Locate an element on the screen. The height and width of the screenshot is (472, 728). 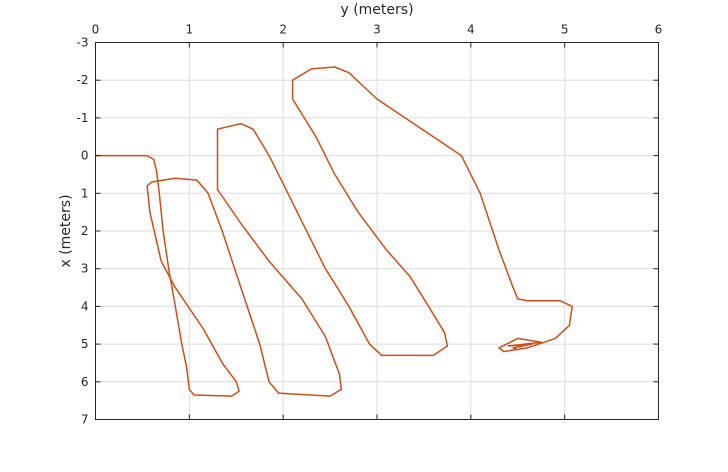
y-tick-labels: -3 -2 -1 0 1 2 3 4 5 6 7 is located at coordinates (83, 231).